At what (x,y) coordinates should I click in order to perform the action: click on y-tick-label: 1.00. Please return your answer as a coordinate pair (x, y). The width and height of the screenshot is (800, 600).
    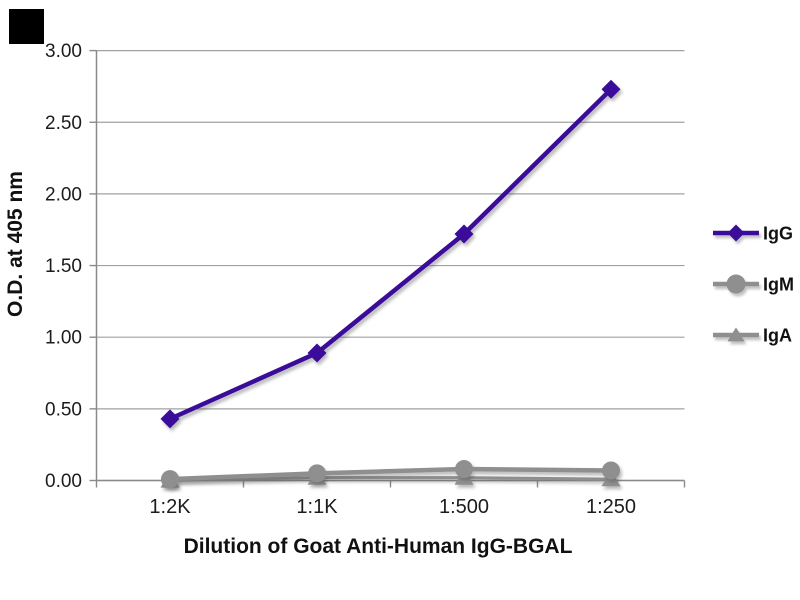
    Looking at the image, I should click on (63, 338).